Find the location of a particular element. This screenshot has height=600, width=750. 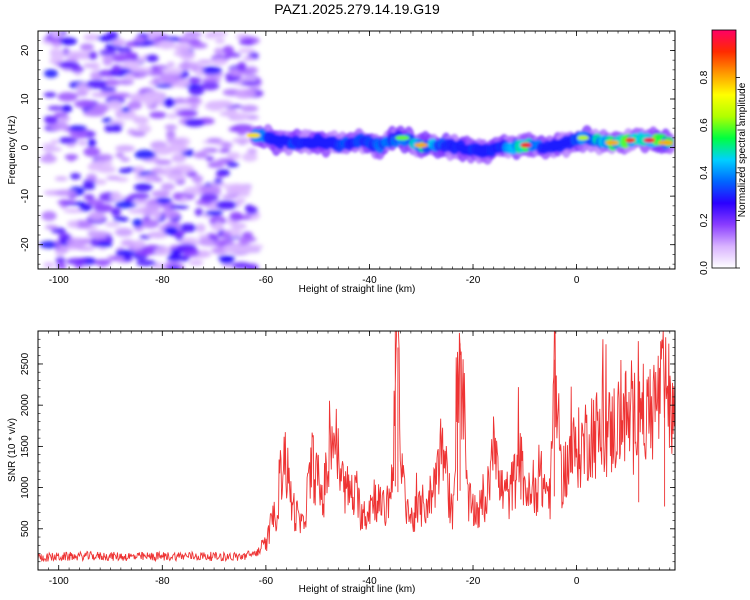

snr-ytick-label: 2500 is located at coordinates (25, 363).